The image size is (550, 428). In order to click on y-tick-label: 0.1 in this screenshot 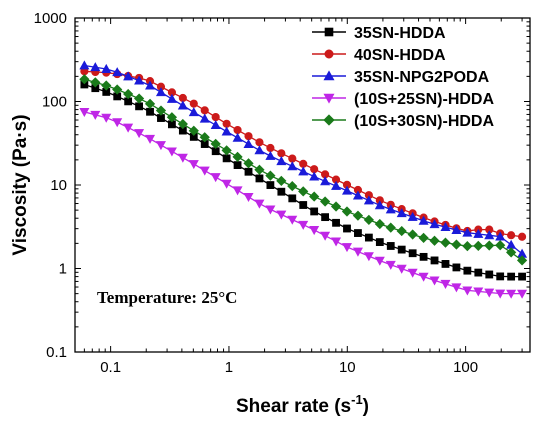, I will do `click(56, 352)`.